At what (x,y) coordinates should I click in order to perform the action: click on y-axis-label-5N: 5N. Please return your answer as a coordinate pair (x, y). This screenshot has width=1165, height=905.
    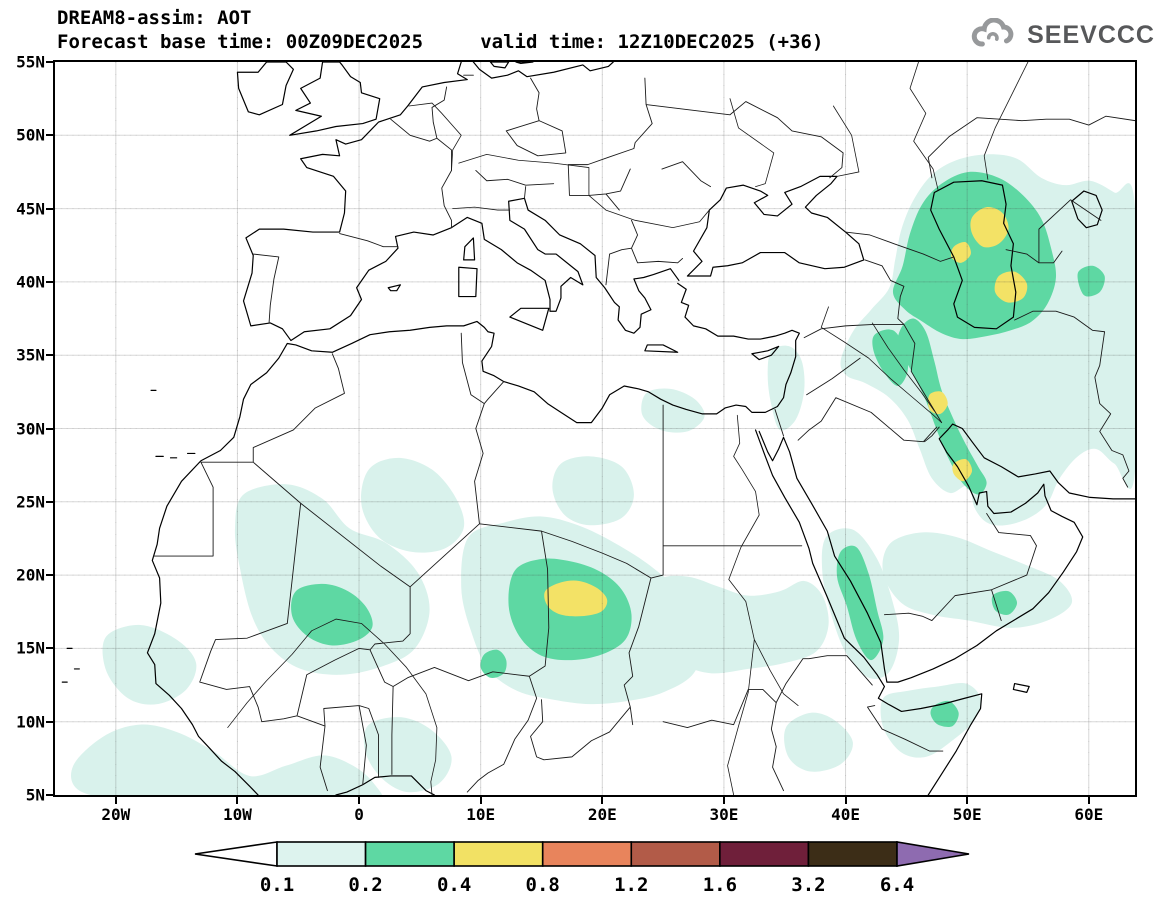
    Looking at the image, I should click on (35, 795).